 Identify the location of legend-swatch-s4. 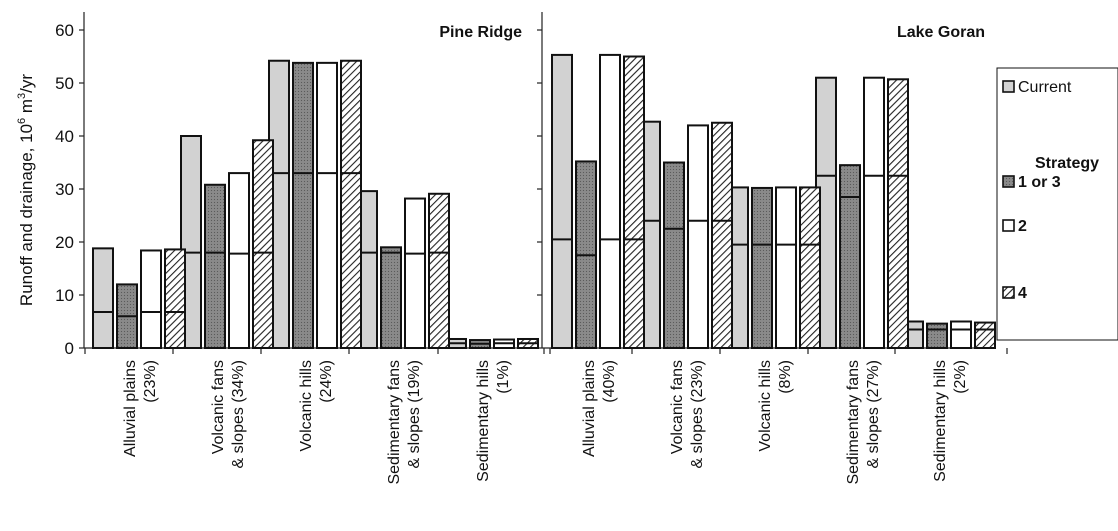
(1008, 292).